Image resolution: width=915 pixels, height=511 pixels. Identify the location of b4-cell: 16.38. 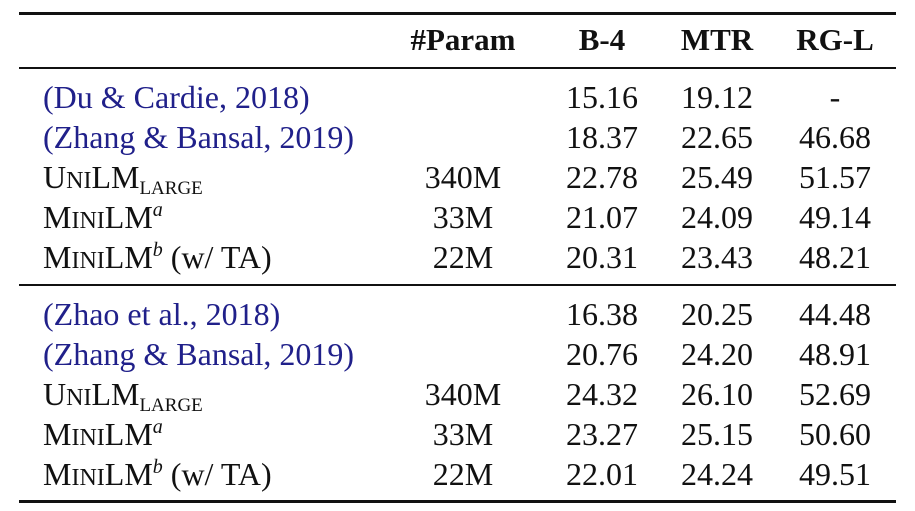
(602, 314).